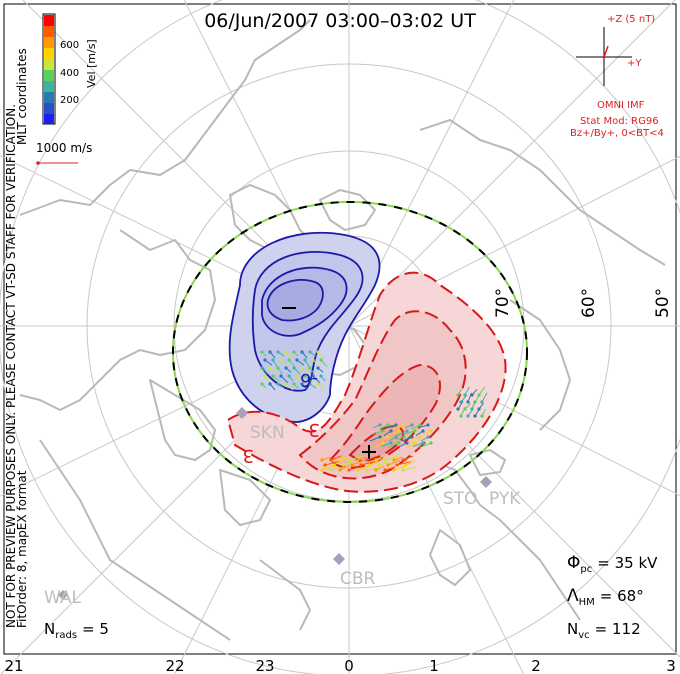 The height and width of the screenshot is (674, 680). I want to click on colorbar-tick: 400, so click(69, 73).